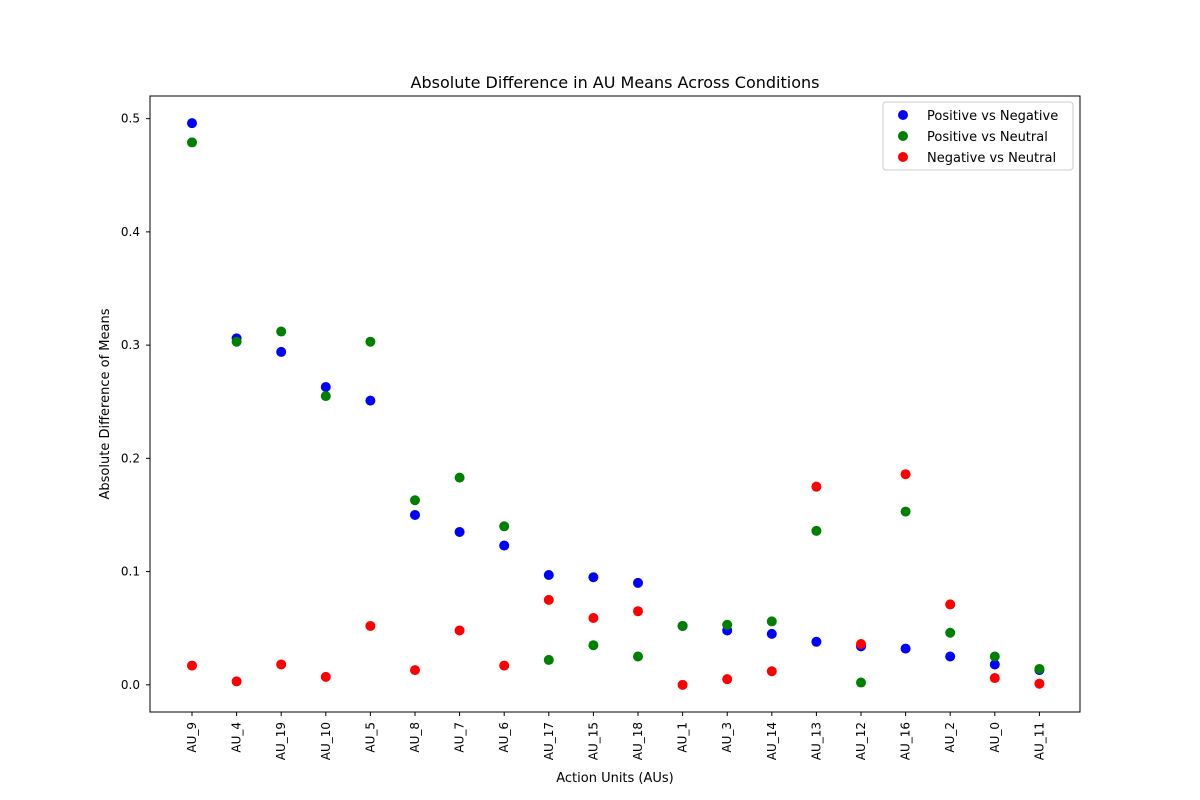 Image resolution: width=1200 pixels, height=800 pixels. Describe the element at coordinates (772, 741) in the screenshot. I see `x-tick-label: AU_14` at that location.